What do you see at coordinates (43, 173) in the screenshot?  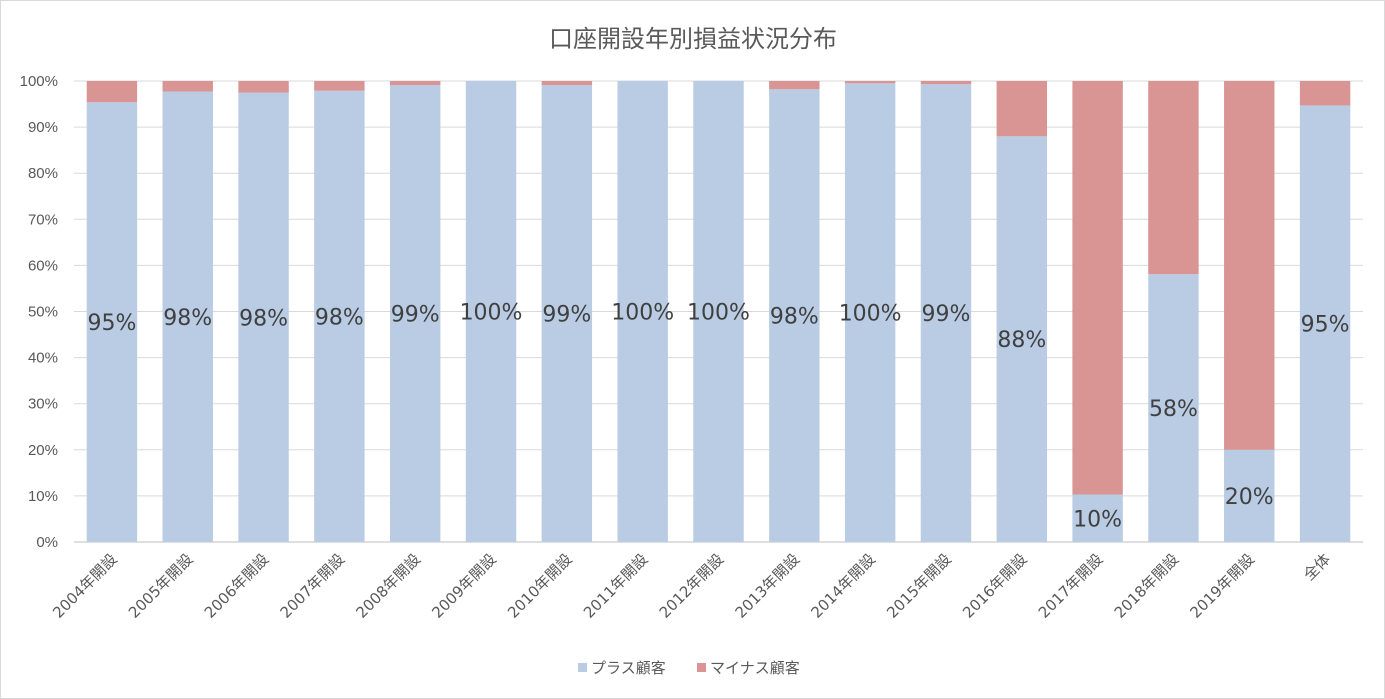 I see `y-tick-label: 80%` at bounding box center [43, 173].